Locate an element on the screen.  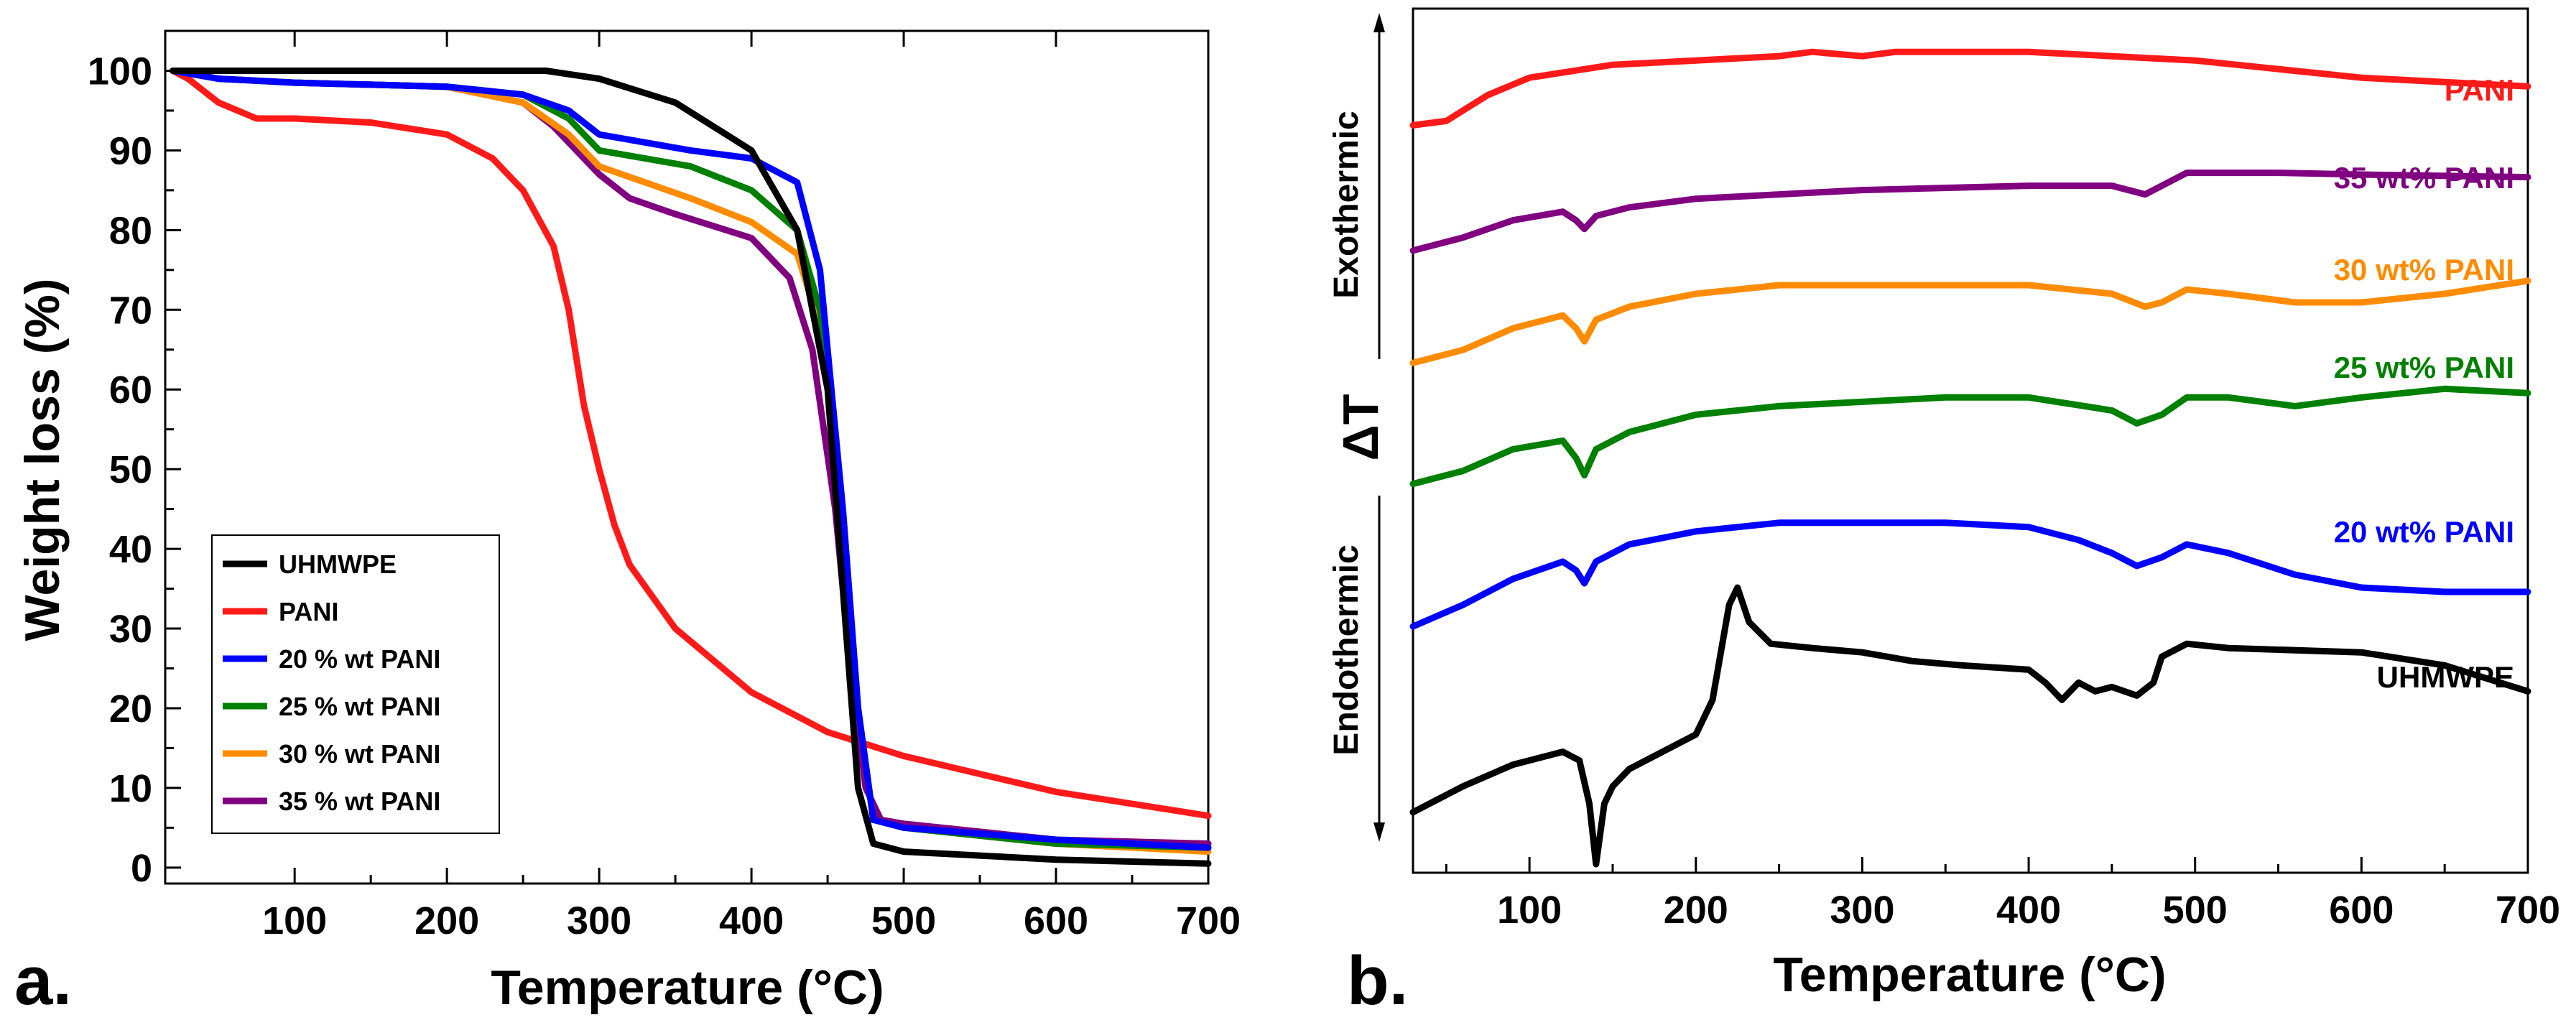
panel-a-y-tick-label: 70 is located at coordinates (130, 310).